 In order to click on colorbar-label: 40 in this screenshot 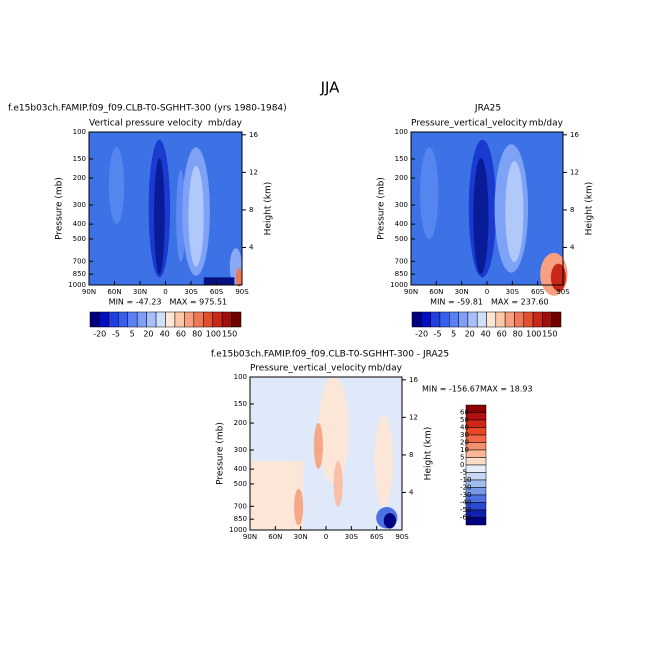, I will do `click(486, 334)`.